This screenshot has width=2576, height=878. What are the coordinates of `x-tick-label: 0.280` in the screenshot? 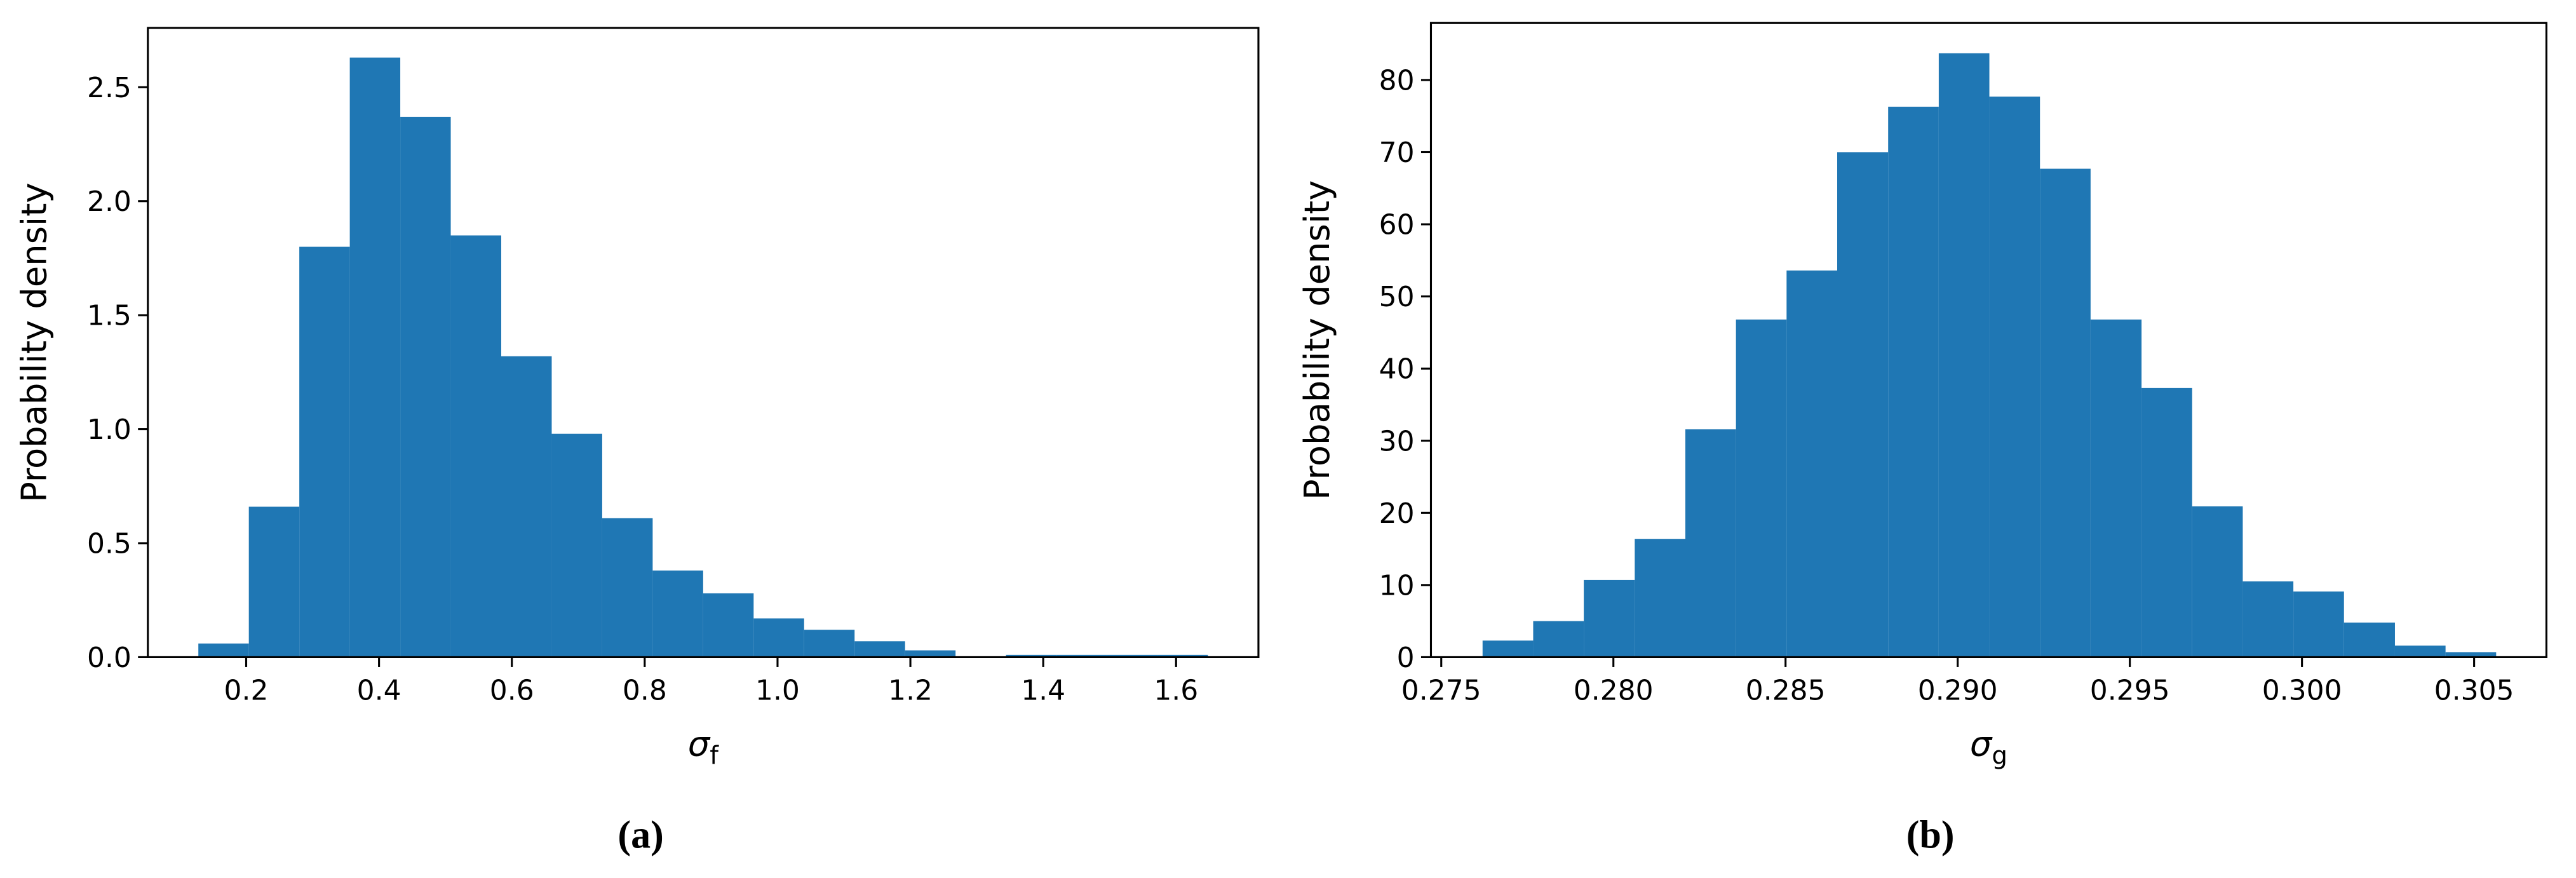 It's located at (1614, 691).